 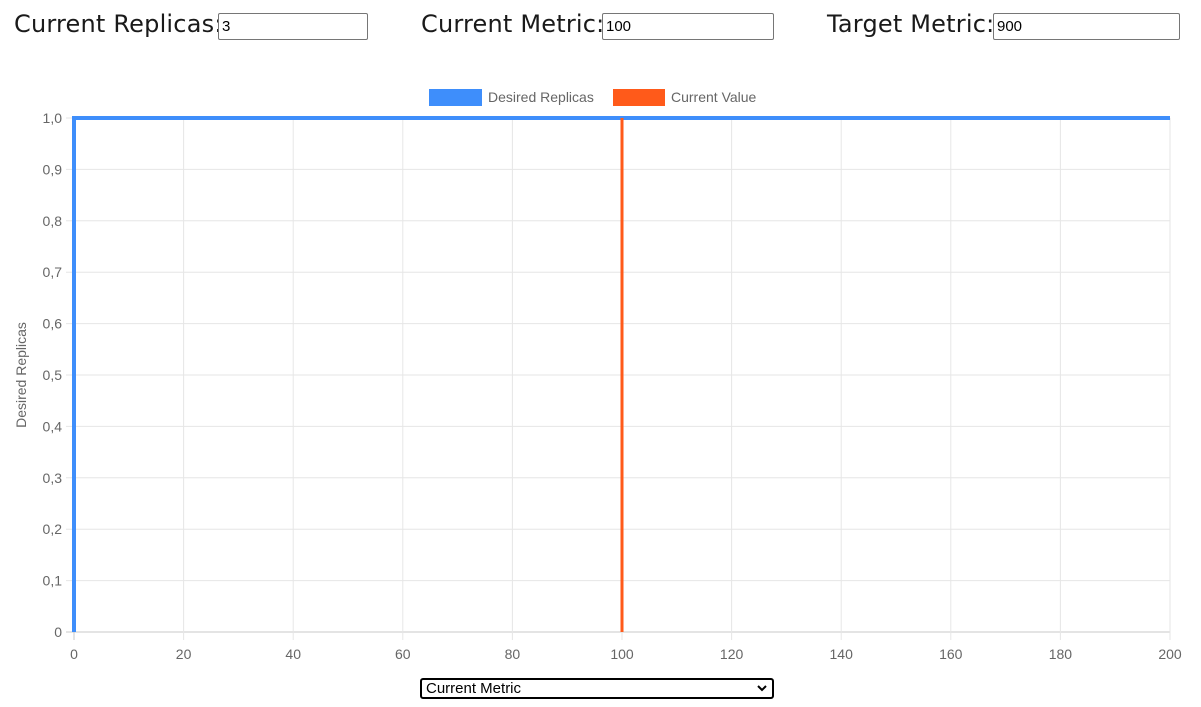 What do you see at coordinates (688, 26) in the screenshot?
I see `current-metric-input` at bounding box center [688, 26].